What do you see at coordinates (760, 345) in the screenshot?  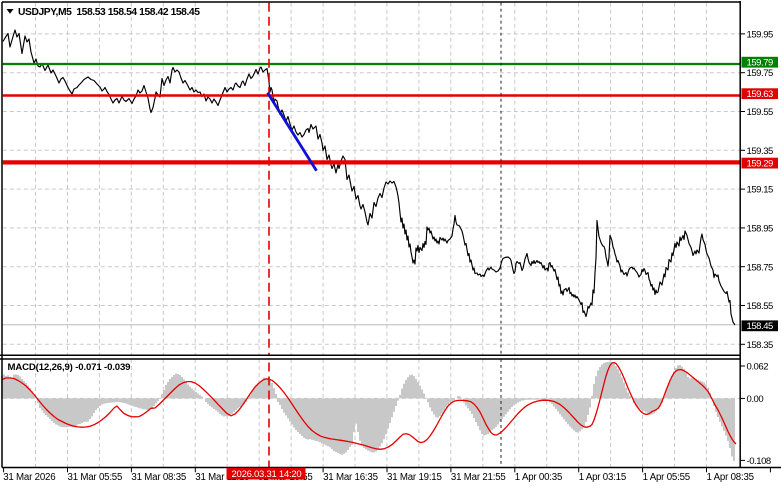 I see `svg-text: 158.35` at bounding box center [760, 345].